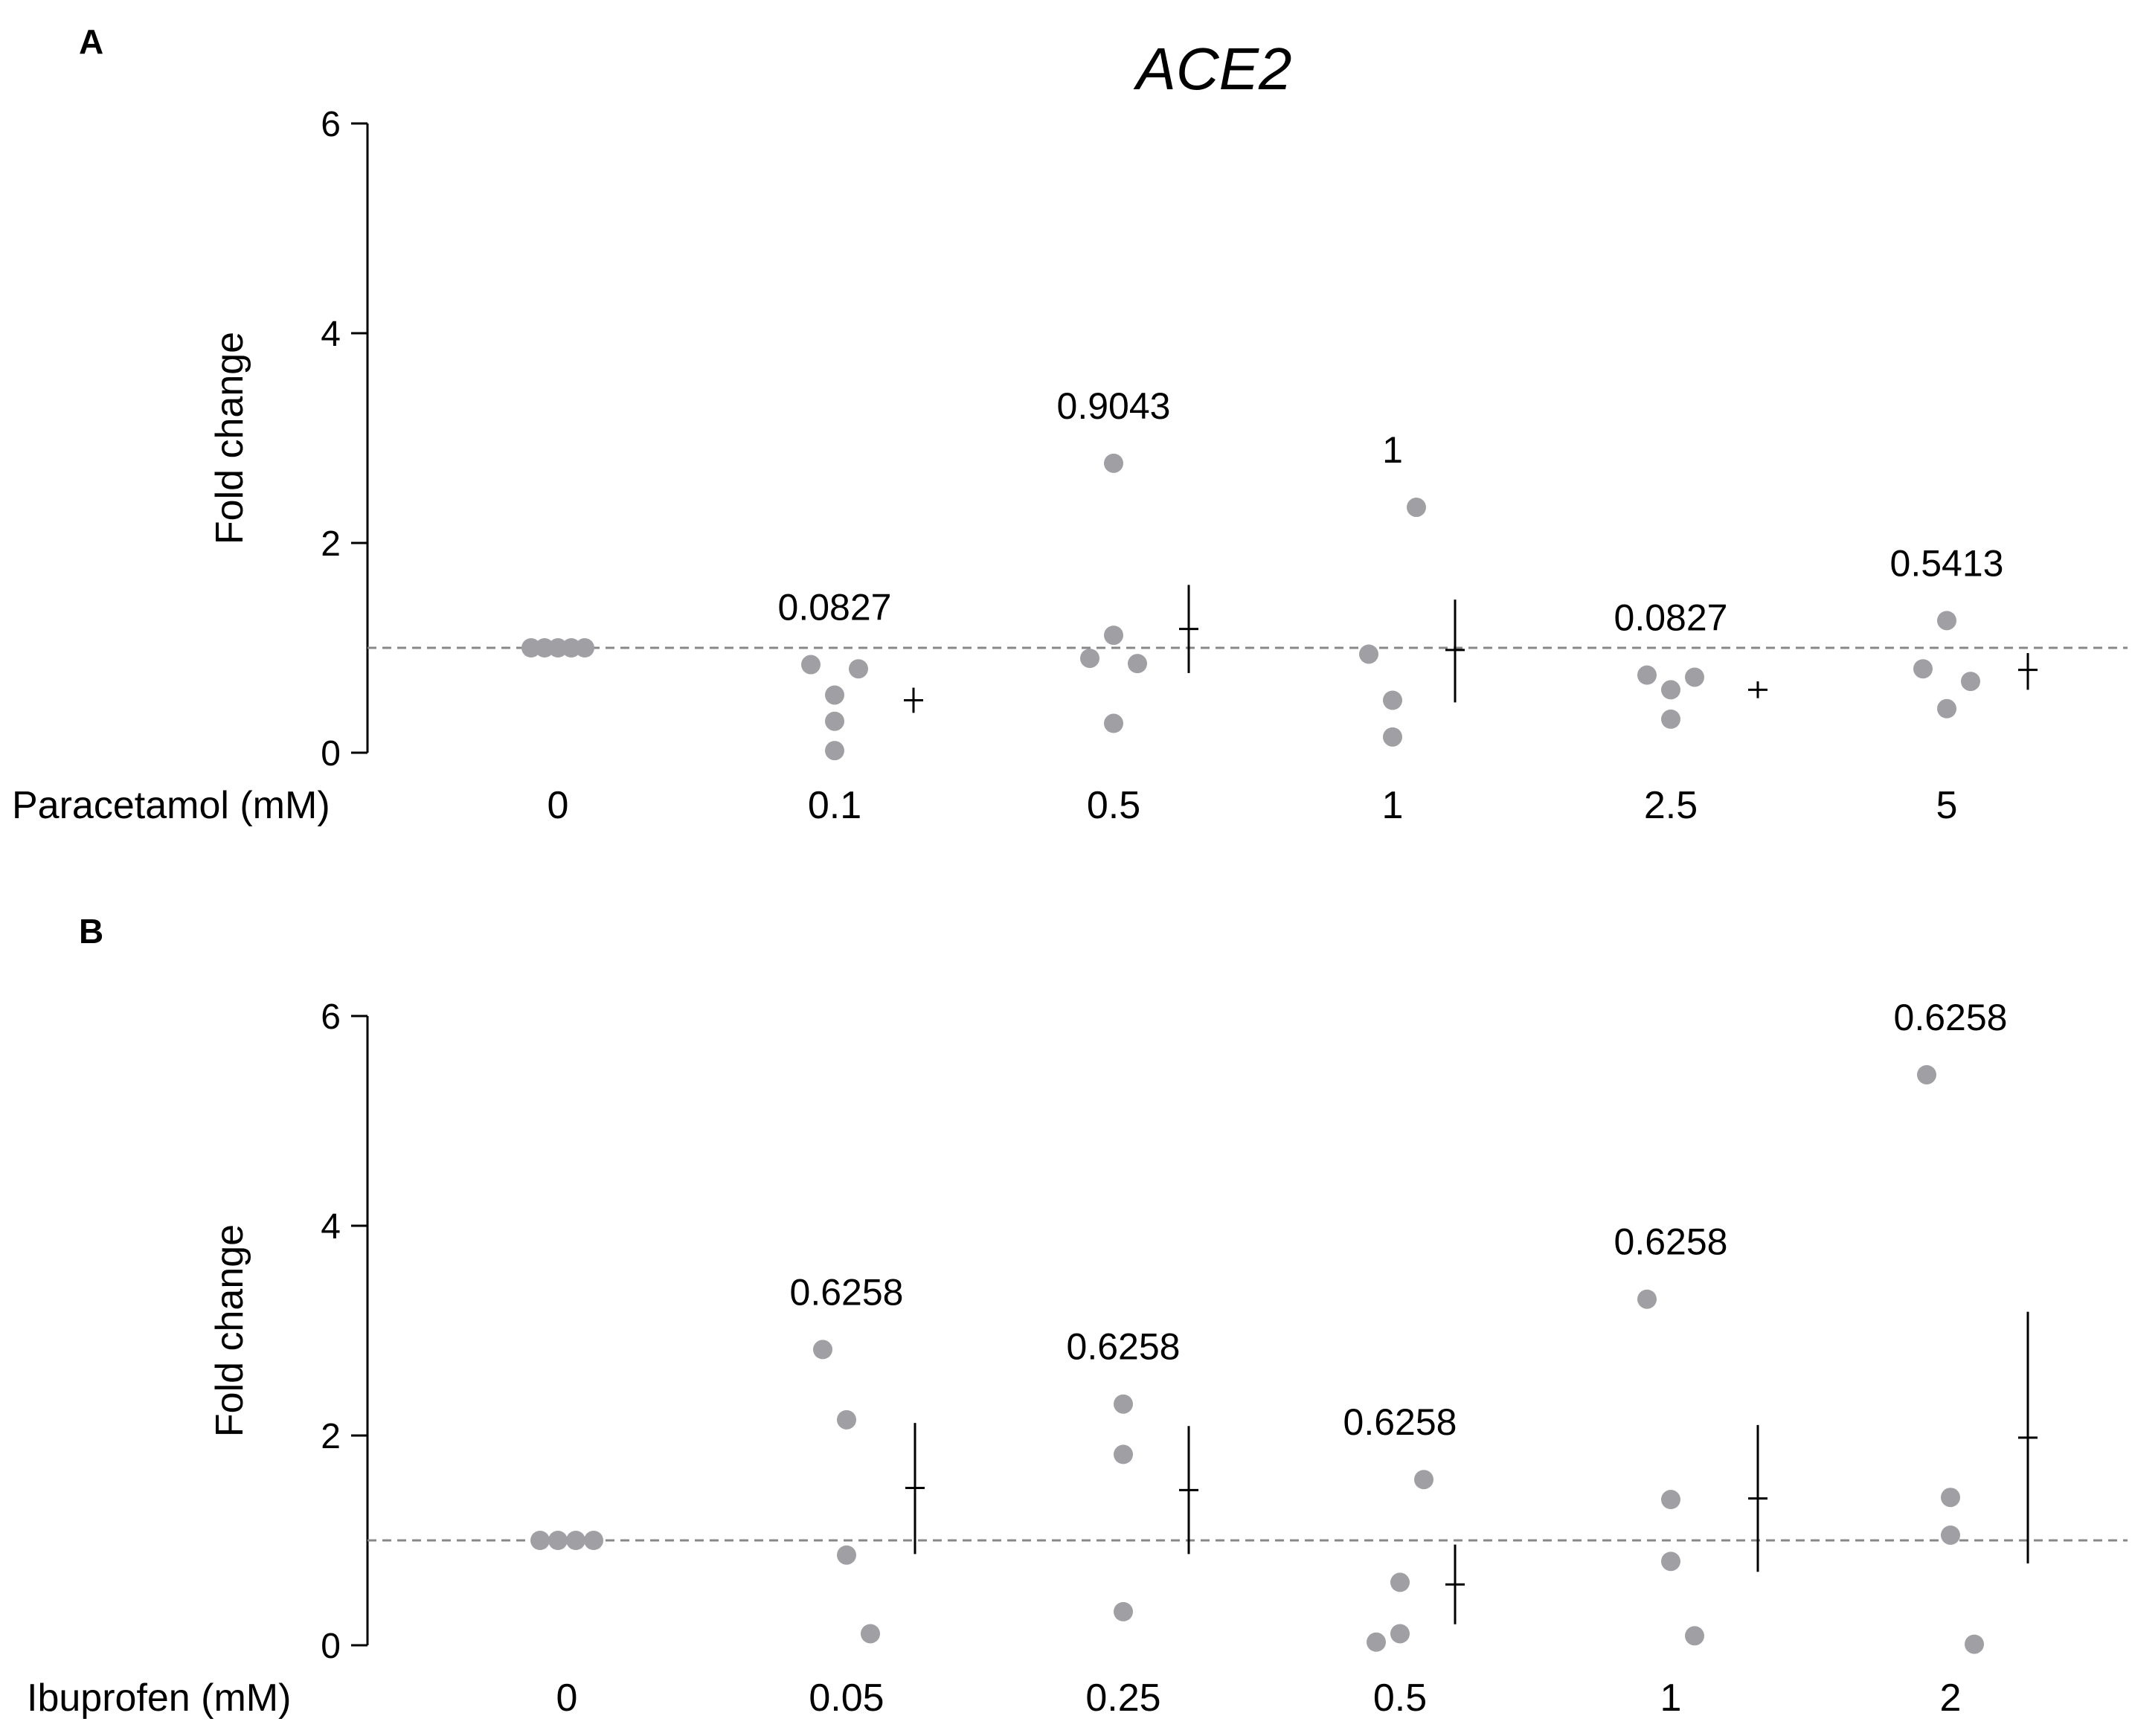  What do you see at coordinates (1671, 805) in the screenshot?
I see `category-label: 2.5` at bounding box center [1671, 805].